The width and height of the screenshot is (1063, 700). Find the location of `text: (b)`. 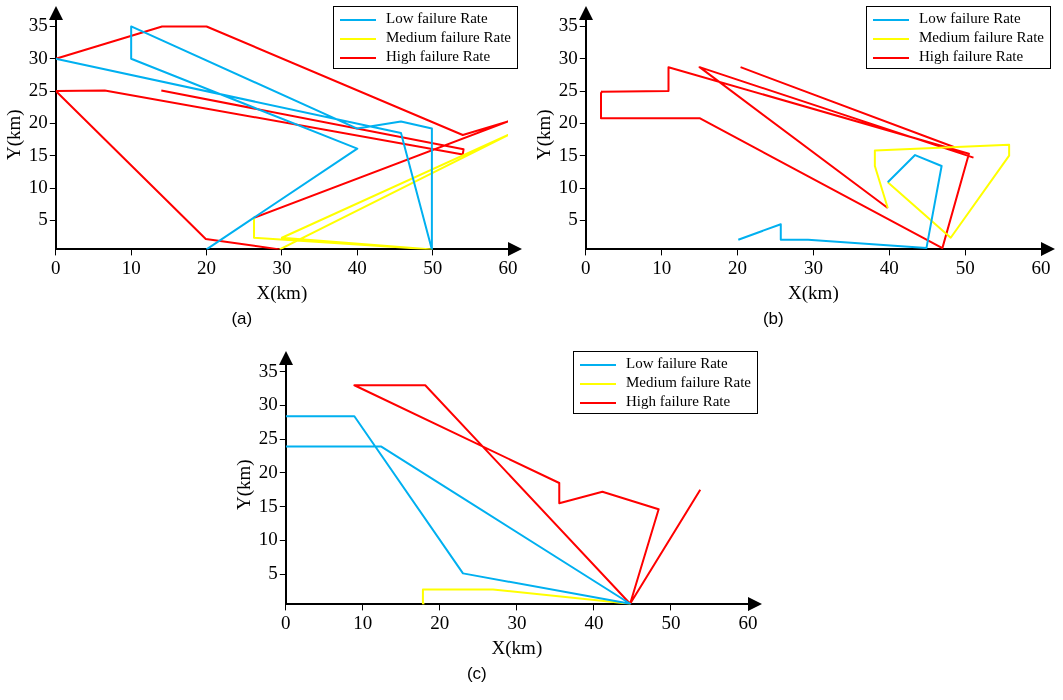

text: (b) is located at coordinates (773, 319).